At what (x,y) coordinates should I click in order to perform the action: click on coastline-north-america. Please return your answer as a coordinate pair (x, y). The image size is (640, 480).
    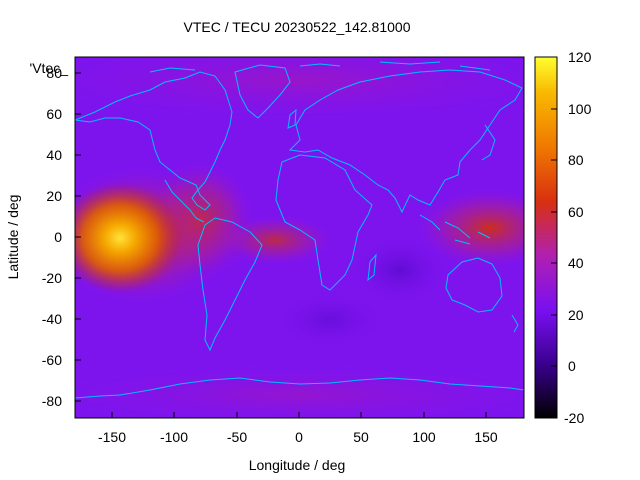
    Looking at the image, I should click on (154, 141).